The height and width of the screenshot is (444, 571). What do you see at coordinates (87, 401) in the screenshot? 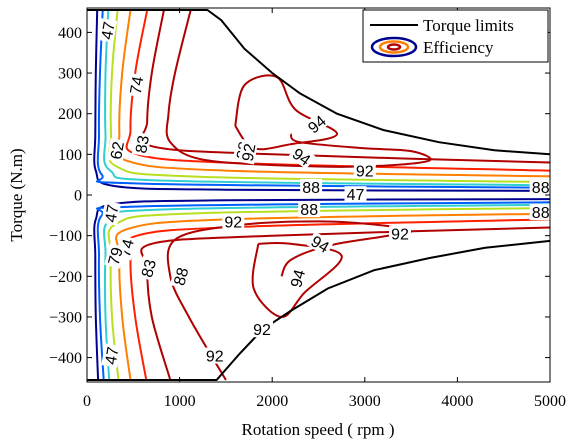
I see `x-tick-label: 0` at bounding box center [87, 401].